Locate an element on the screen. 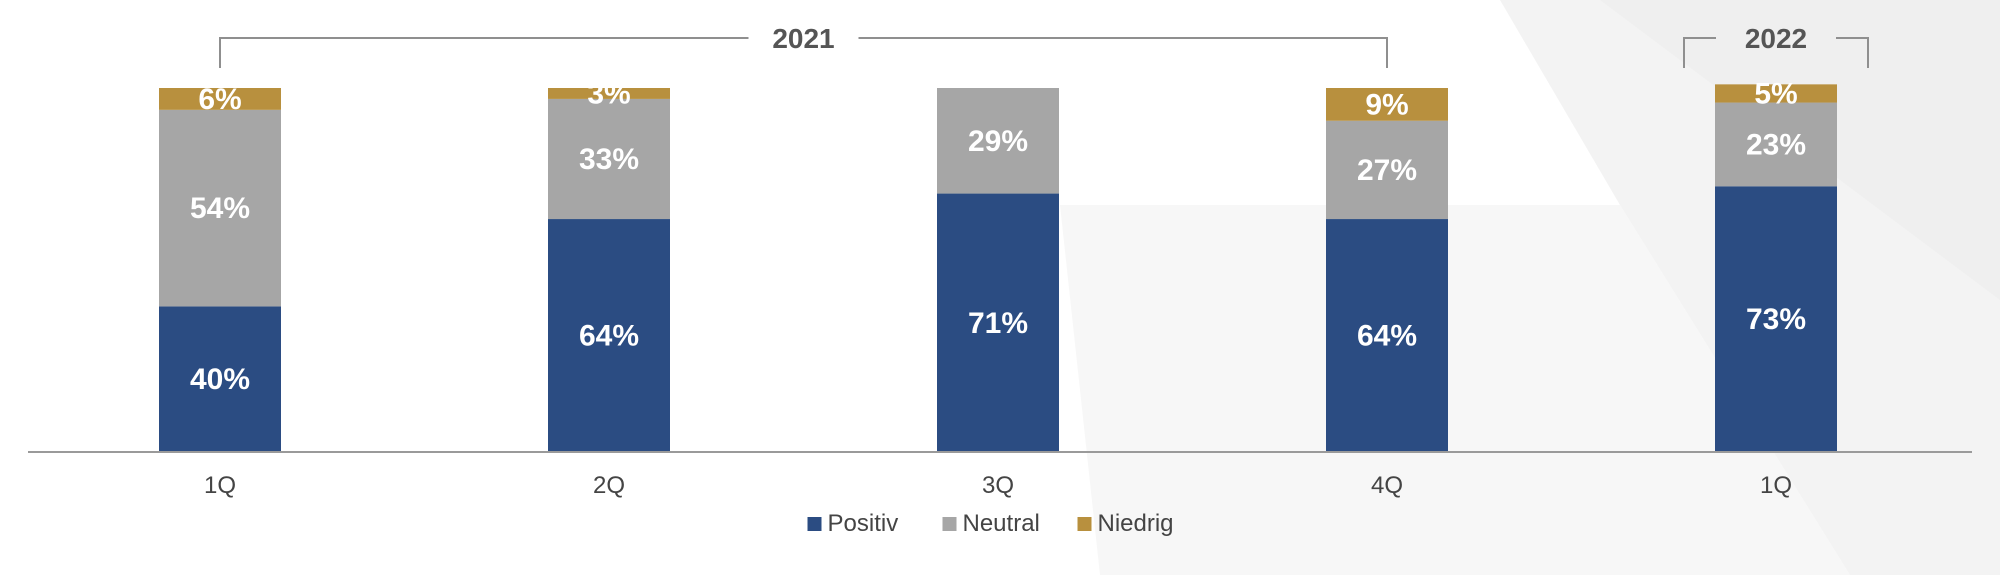 The width and height of the screenshot is (2000, 575). bracket-right-2021 is located at coordinates (1123, 52).